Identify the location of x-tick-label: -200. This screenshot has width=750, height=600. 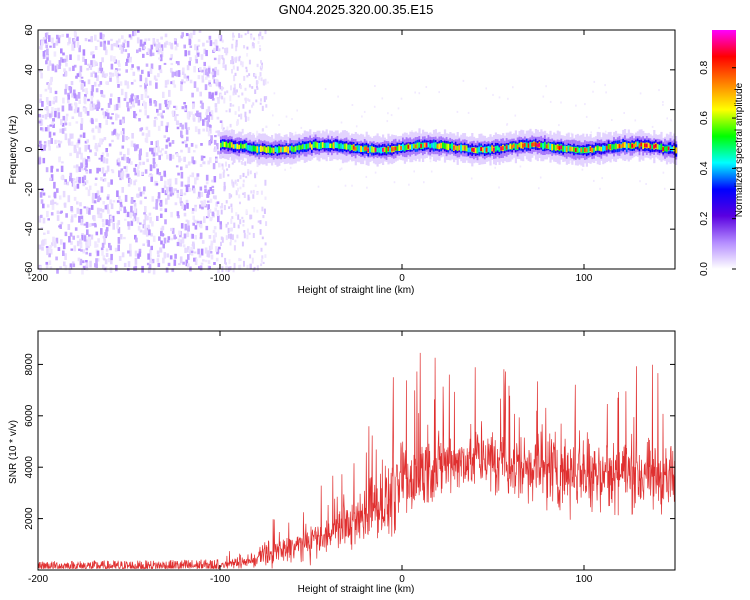
(38, 579).